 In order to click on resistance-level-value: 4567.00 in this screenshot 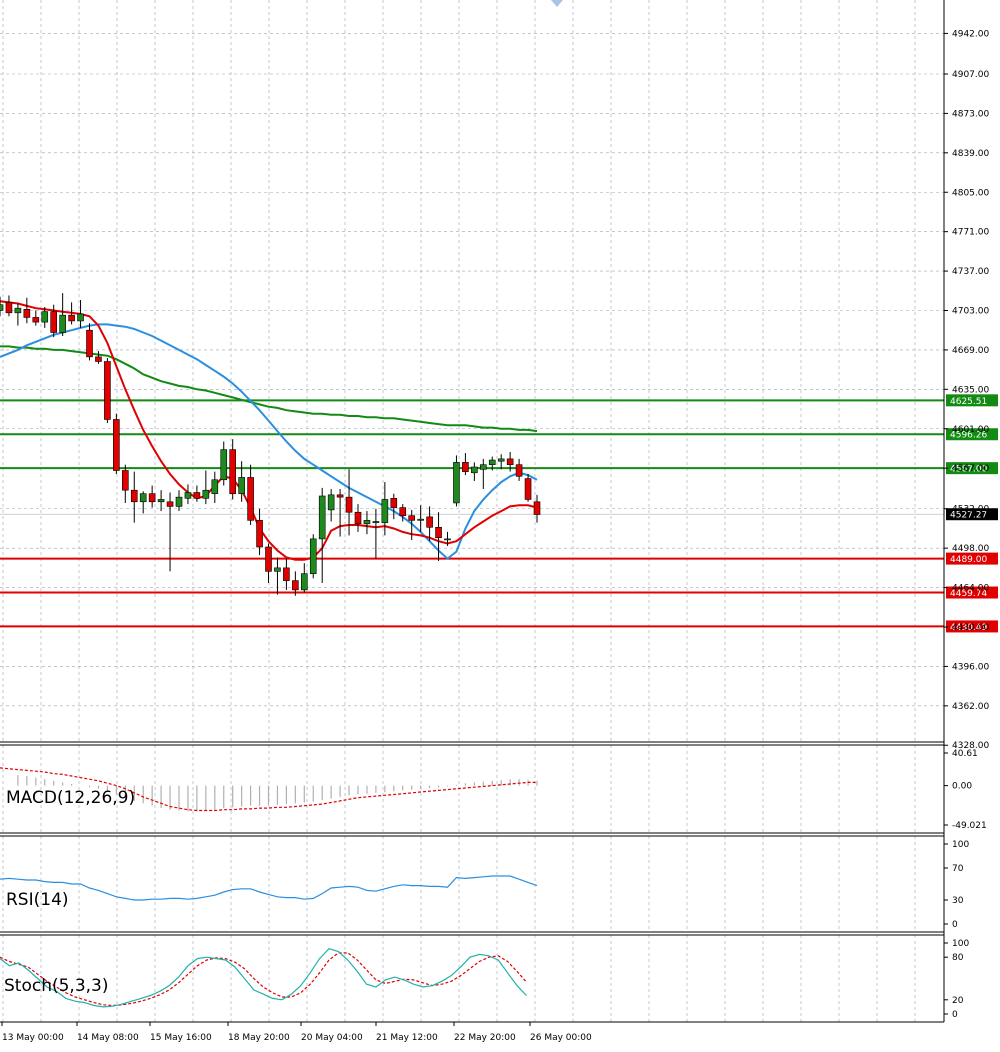, I will do `click(968, 470)`.